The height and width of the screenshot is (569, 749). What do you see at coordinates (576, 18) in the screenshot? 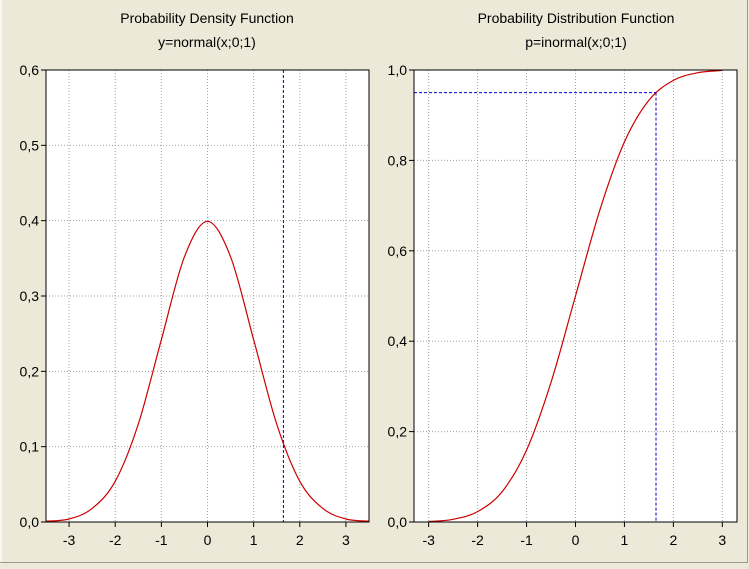
I see `chart-title-cdf: Probability Distribution Function` at bounding box center [576, 18].